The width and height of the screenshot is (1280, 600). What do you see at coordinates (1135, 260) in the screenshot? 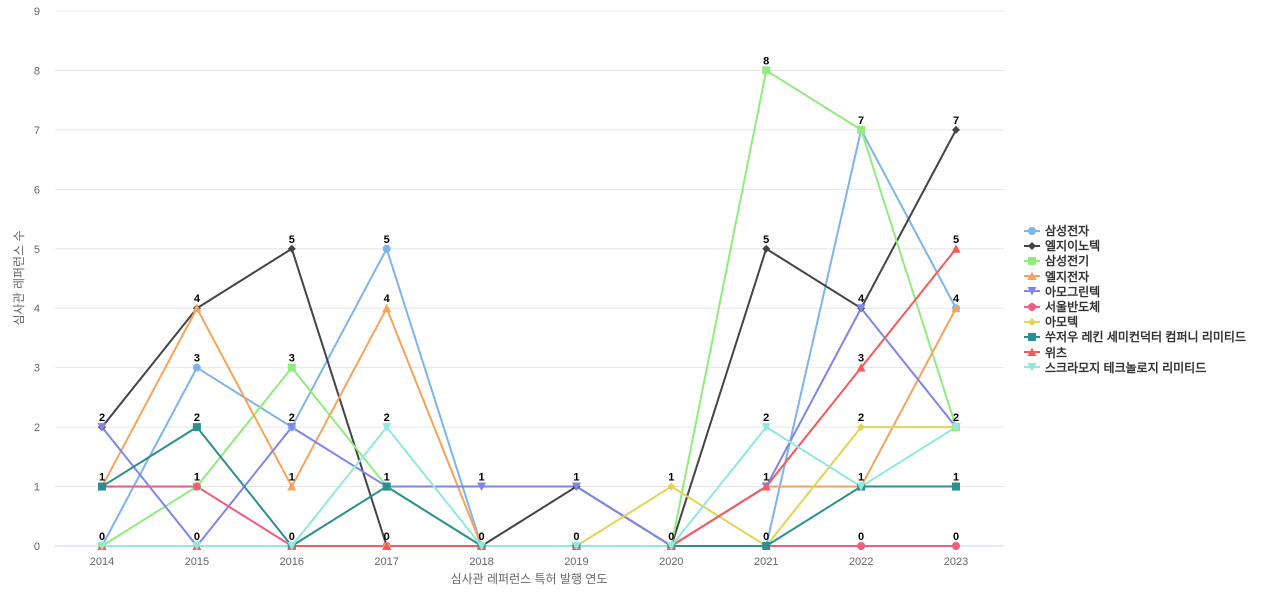
I see `legend-item: 삼성전기` at bounding box center [1135, 260].